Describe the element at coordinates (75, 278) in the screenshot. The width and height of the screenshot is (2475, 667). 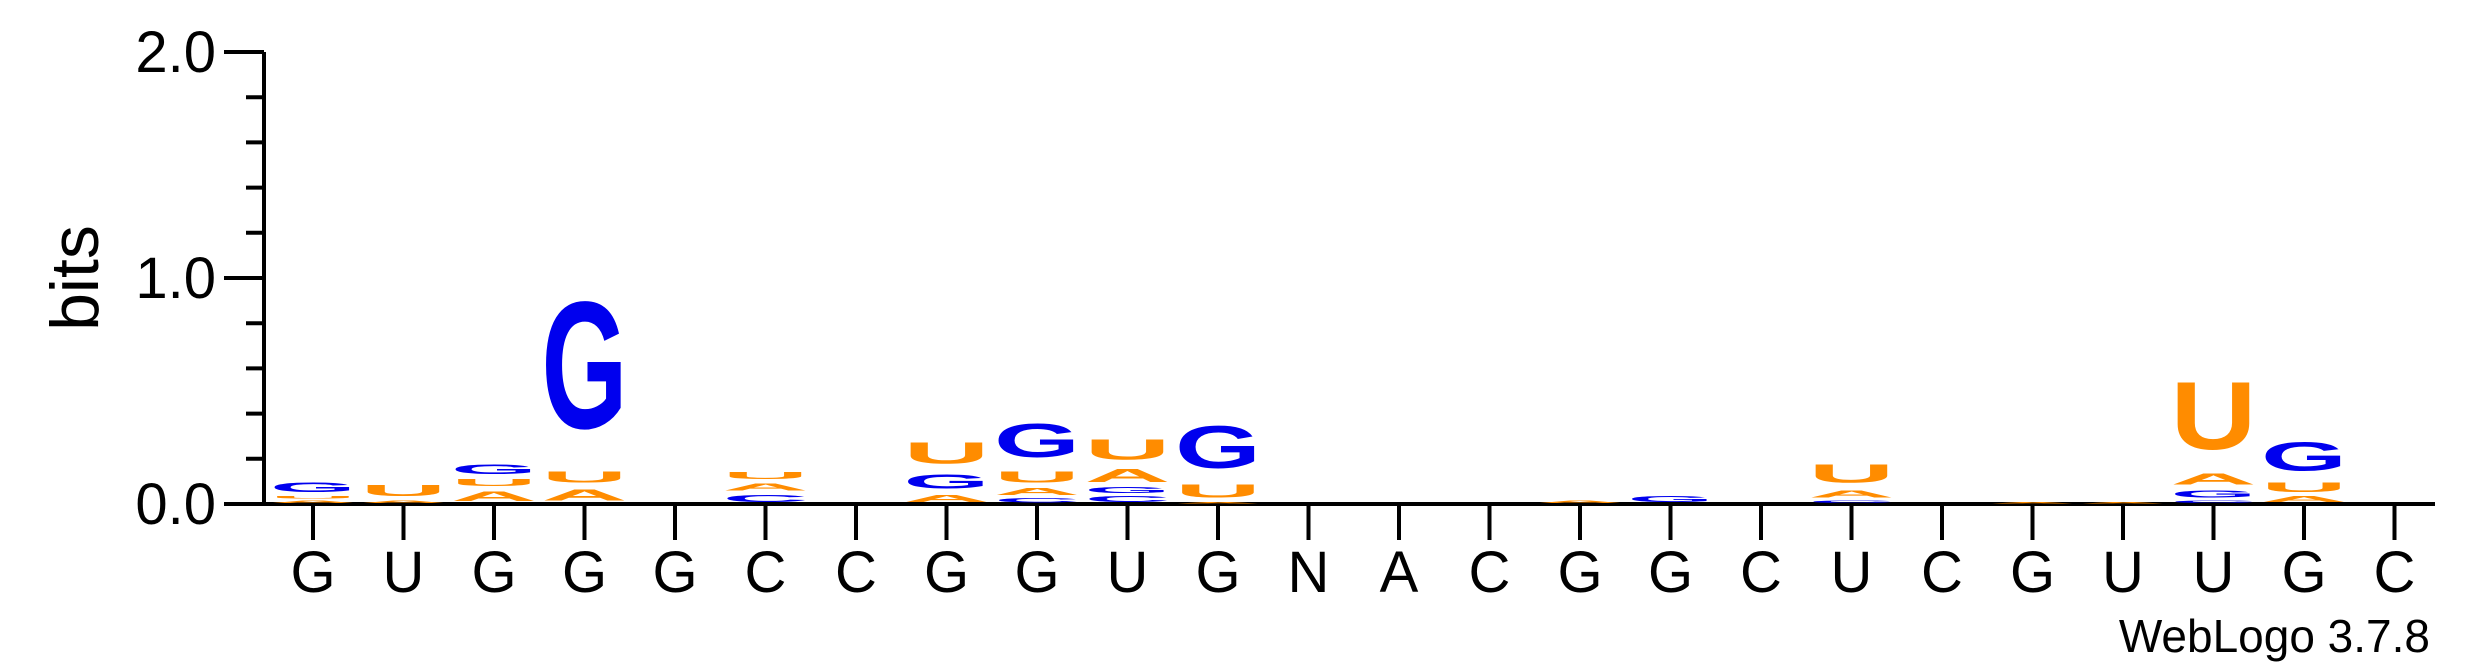
I see `y-axis-label: bits` at that location.